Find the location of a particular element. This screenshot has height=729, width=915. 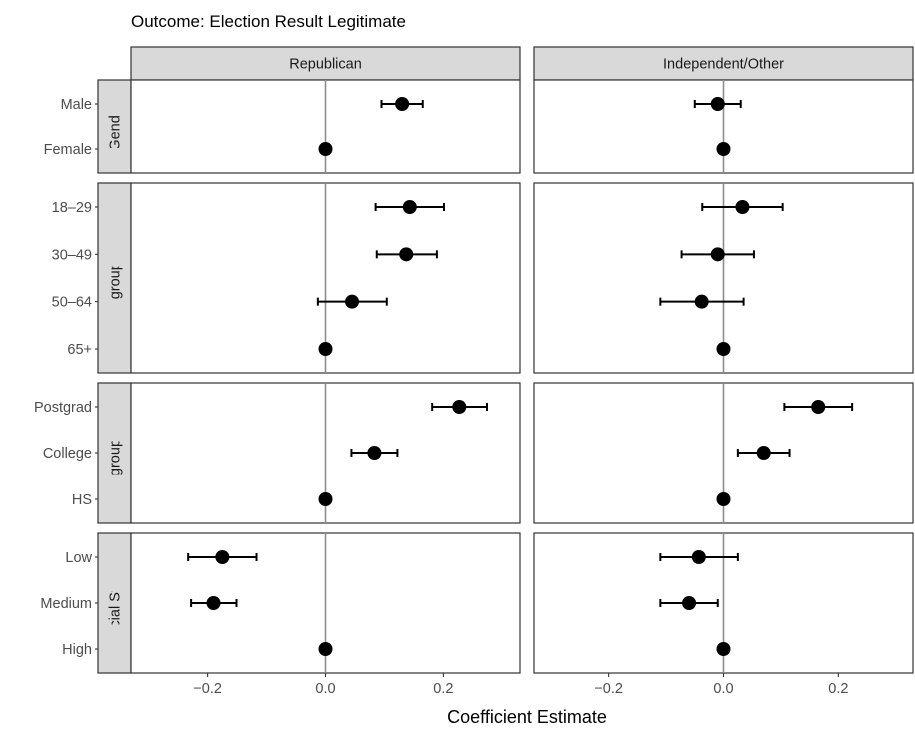

row-strip-label-2: relevel(ed.group, ref = "HS") is located at coordinates (116, 453).